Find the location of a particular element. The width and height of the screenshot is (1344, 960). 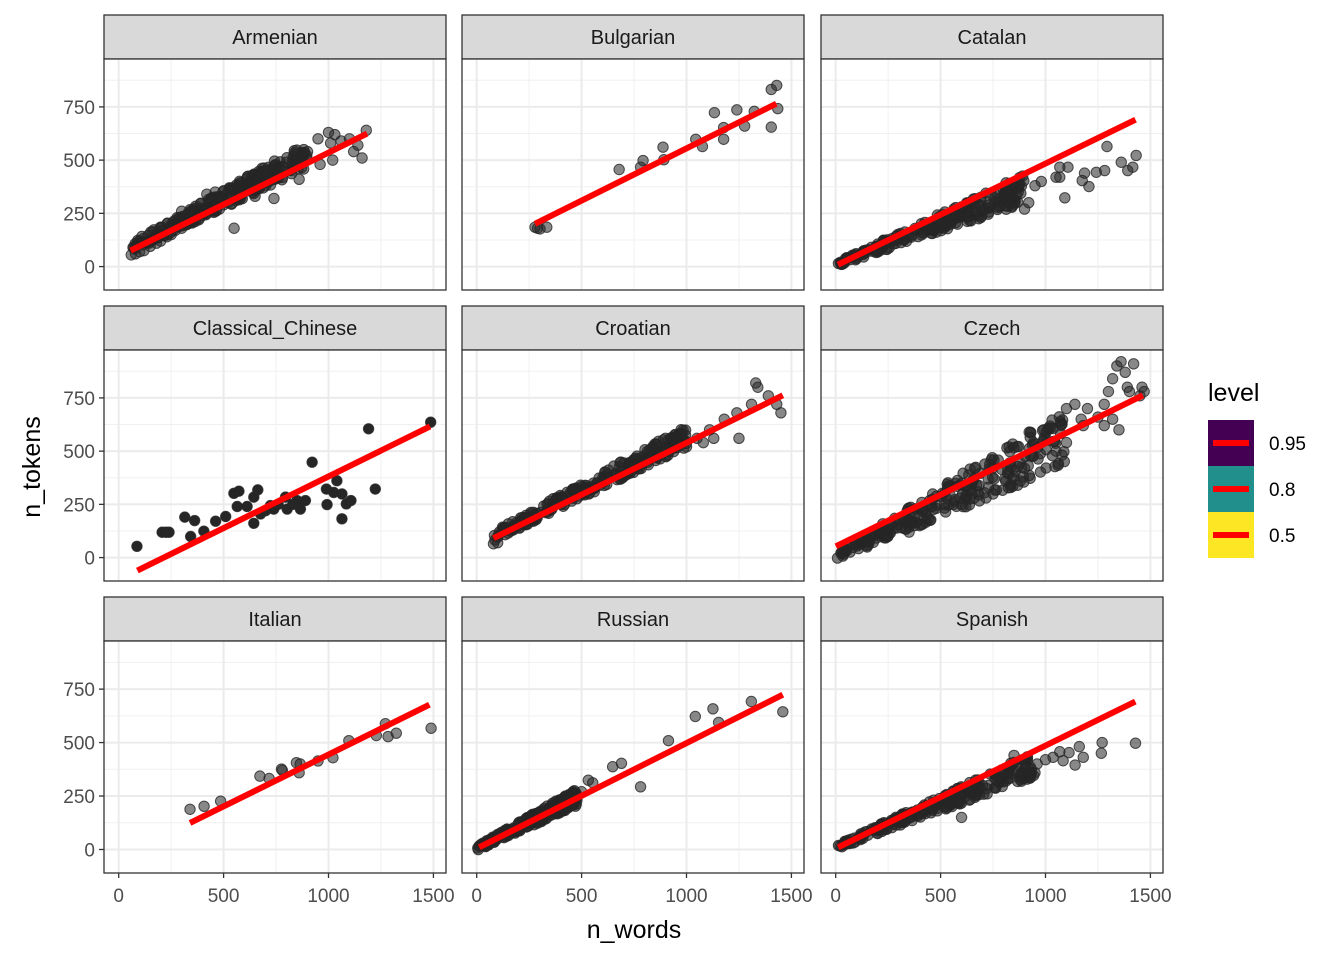

facet-panel-bulgarian: Bulgarian is located at coordinates (633, 152).